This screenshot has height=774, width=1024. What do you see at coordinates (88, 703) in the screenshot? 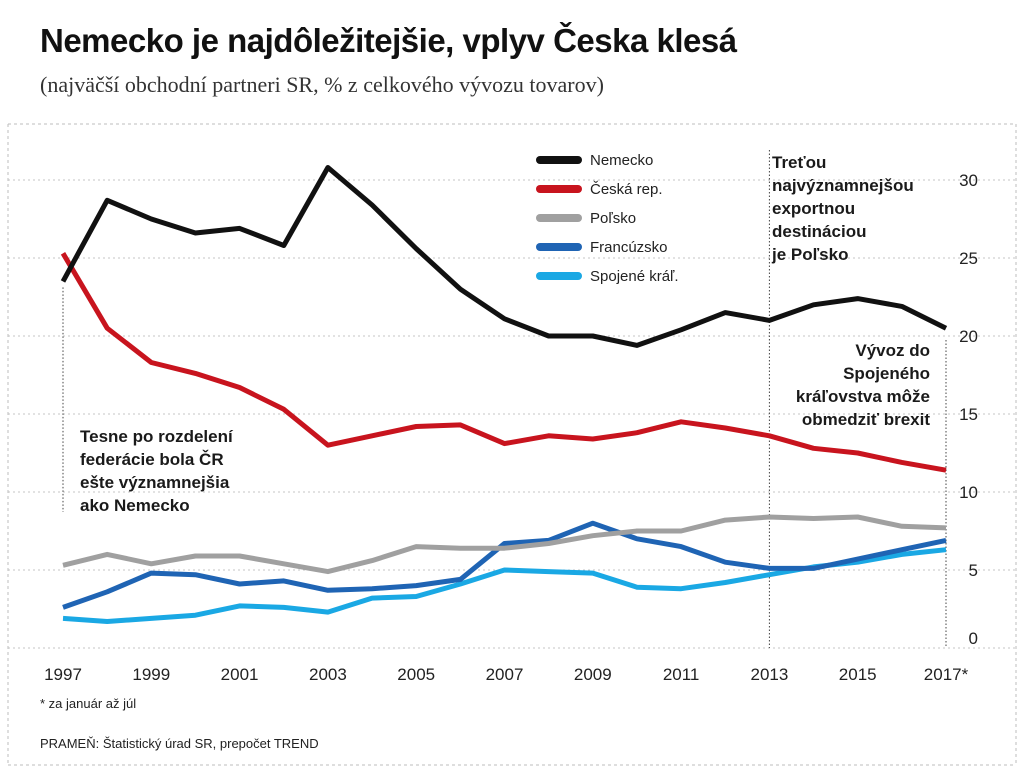
I see `footnote: * za január až júl` at bounding box center [88, 703].